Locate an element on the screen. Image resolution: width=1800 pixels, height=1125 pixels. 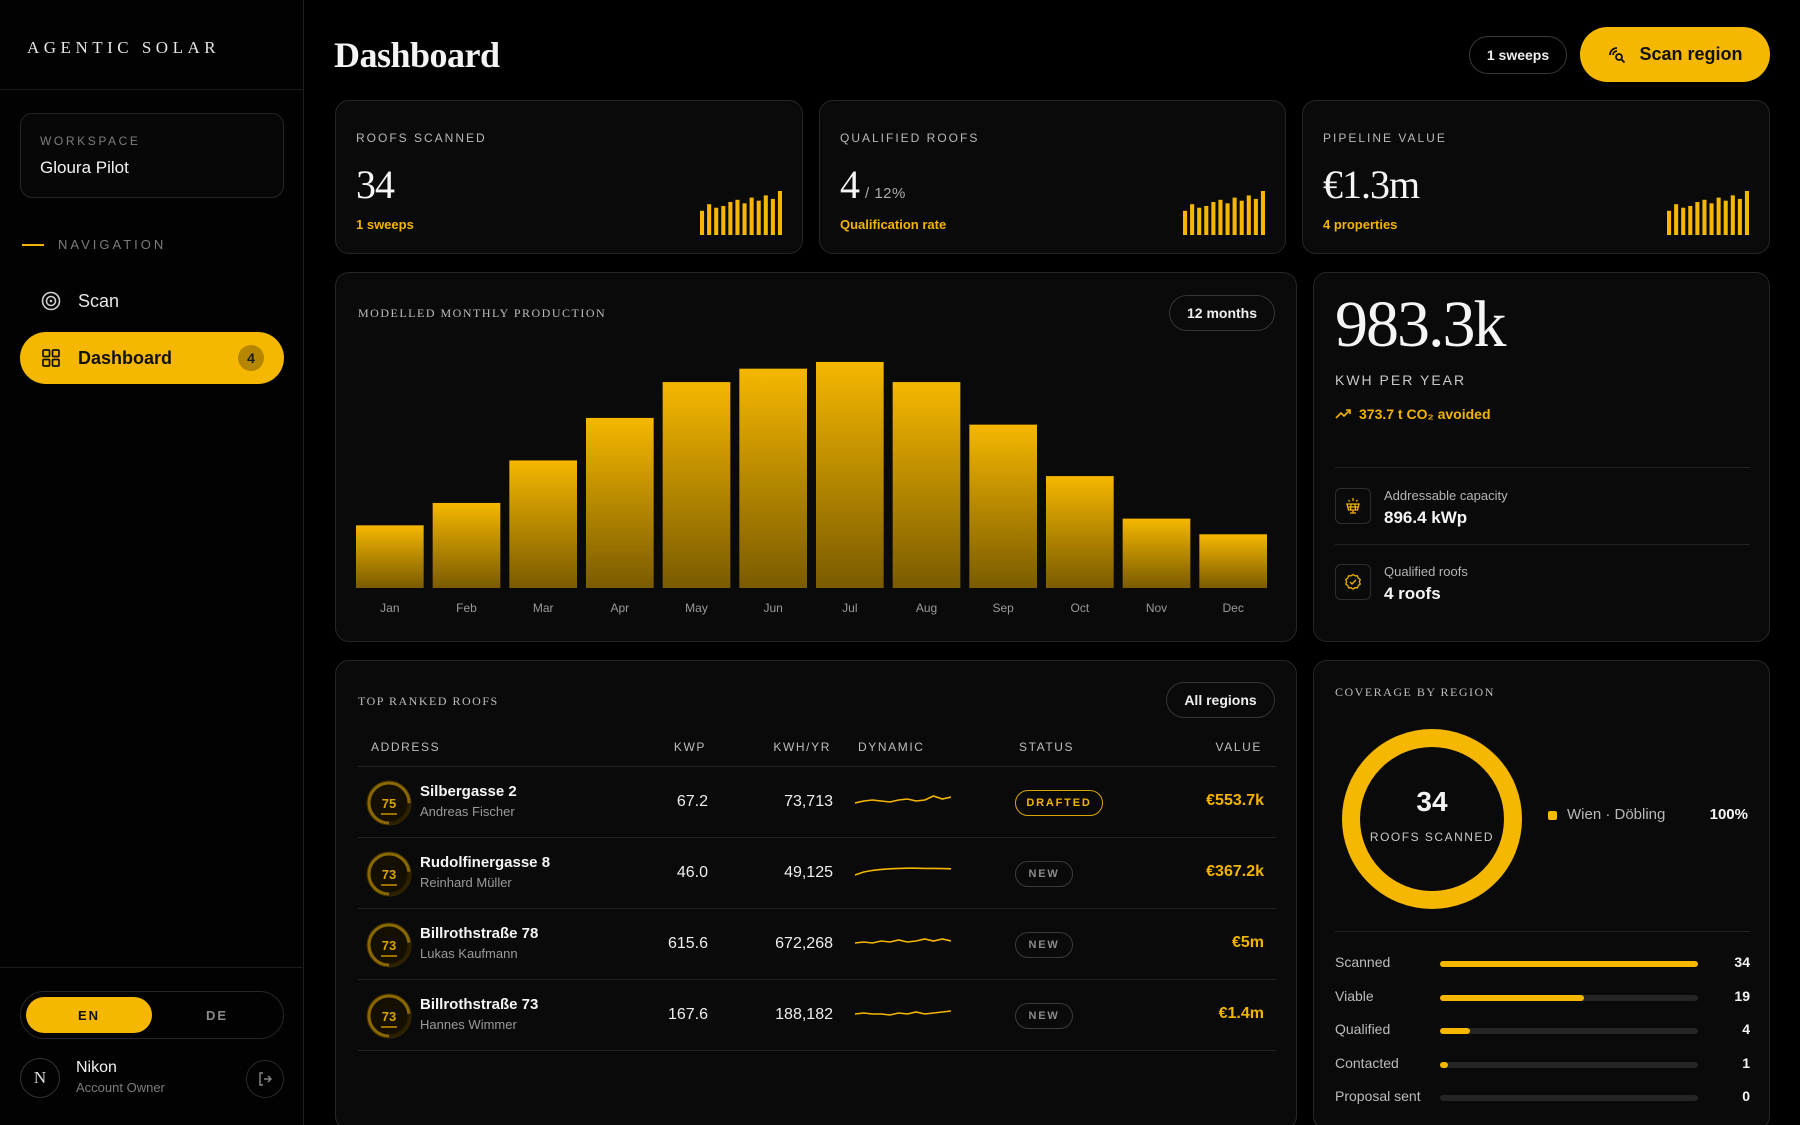
roof-value: €1.4m is located at coordinates (1241, 1013).